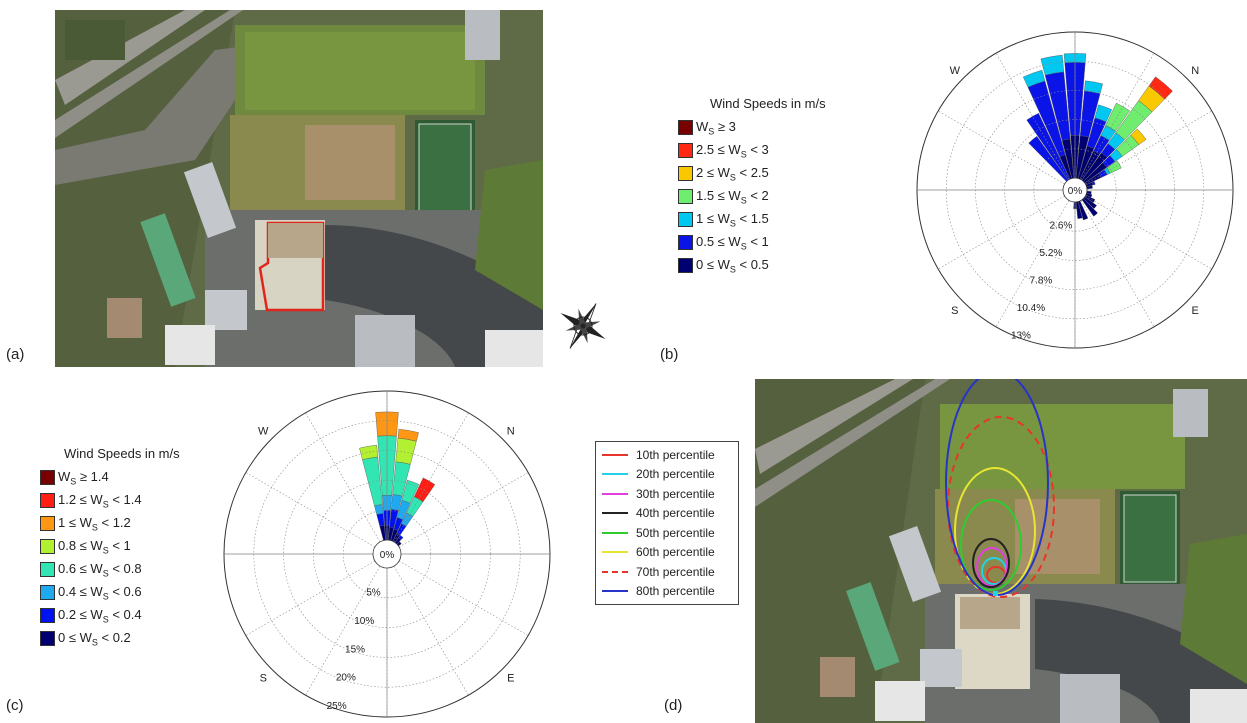 This screenshot has width=1247, height=723. Describe the element at coordinates (675, 571) in the screenshot. I see `percentile-label: 70th percentile` at that location.